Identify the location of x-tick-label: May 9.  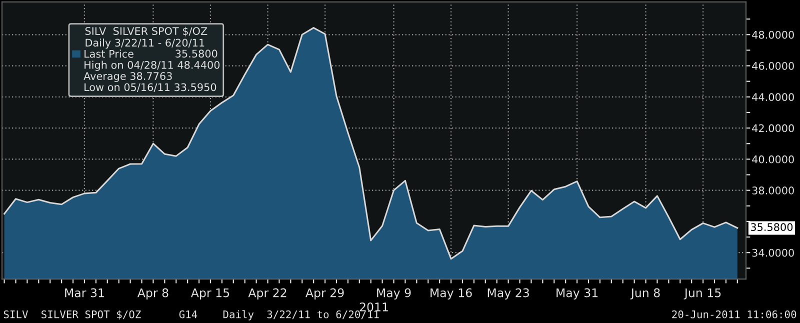
(394, 294).